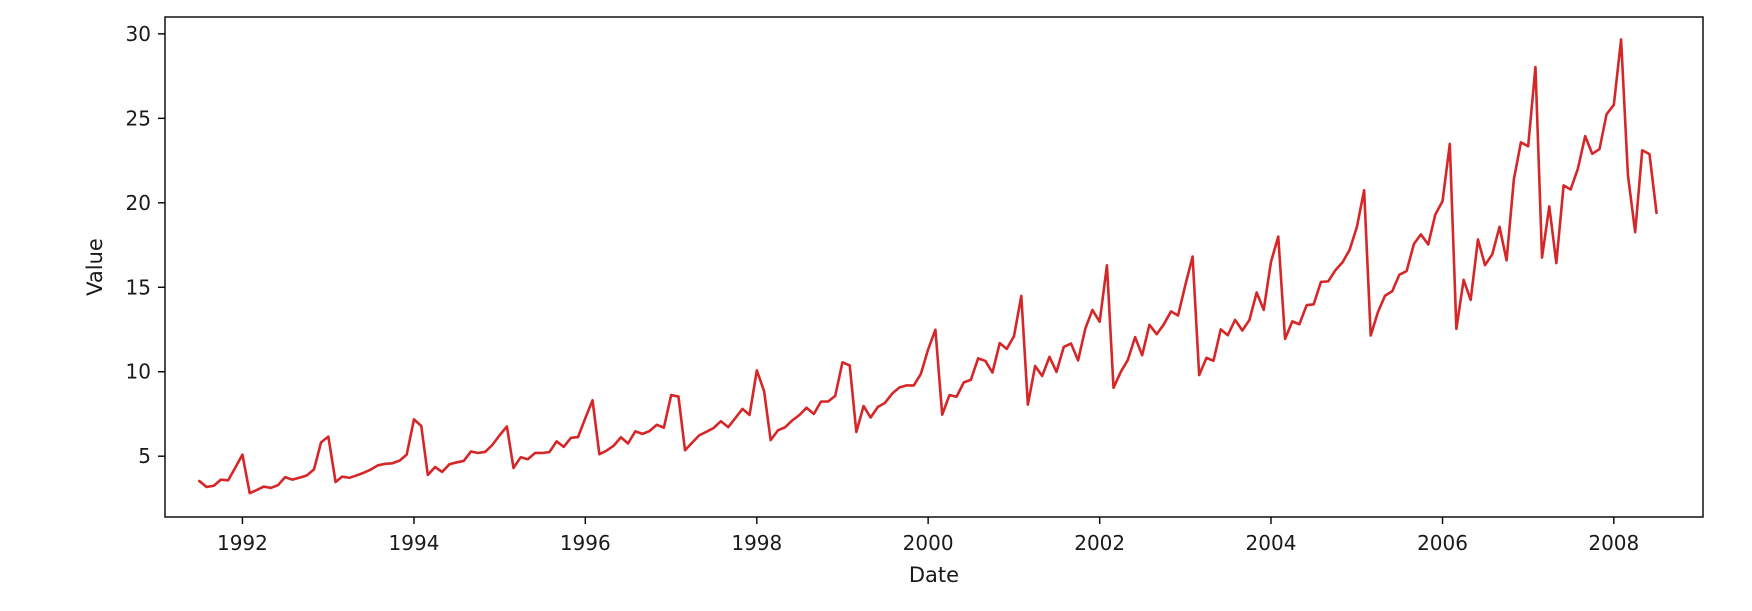  What do you see at coordinates (1442, 543) in the screenshot?
I see `x-tick-label: 2006` at bounding box center [1442, 543].